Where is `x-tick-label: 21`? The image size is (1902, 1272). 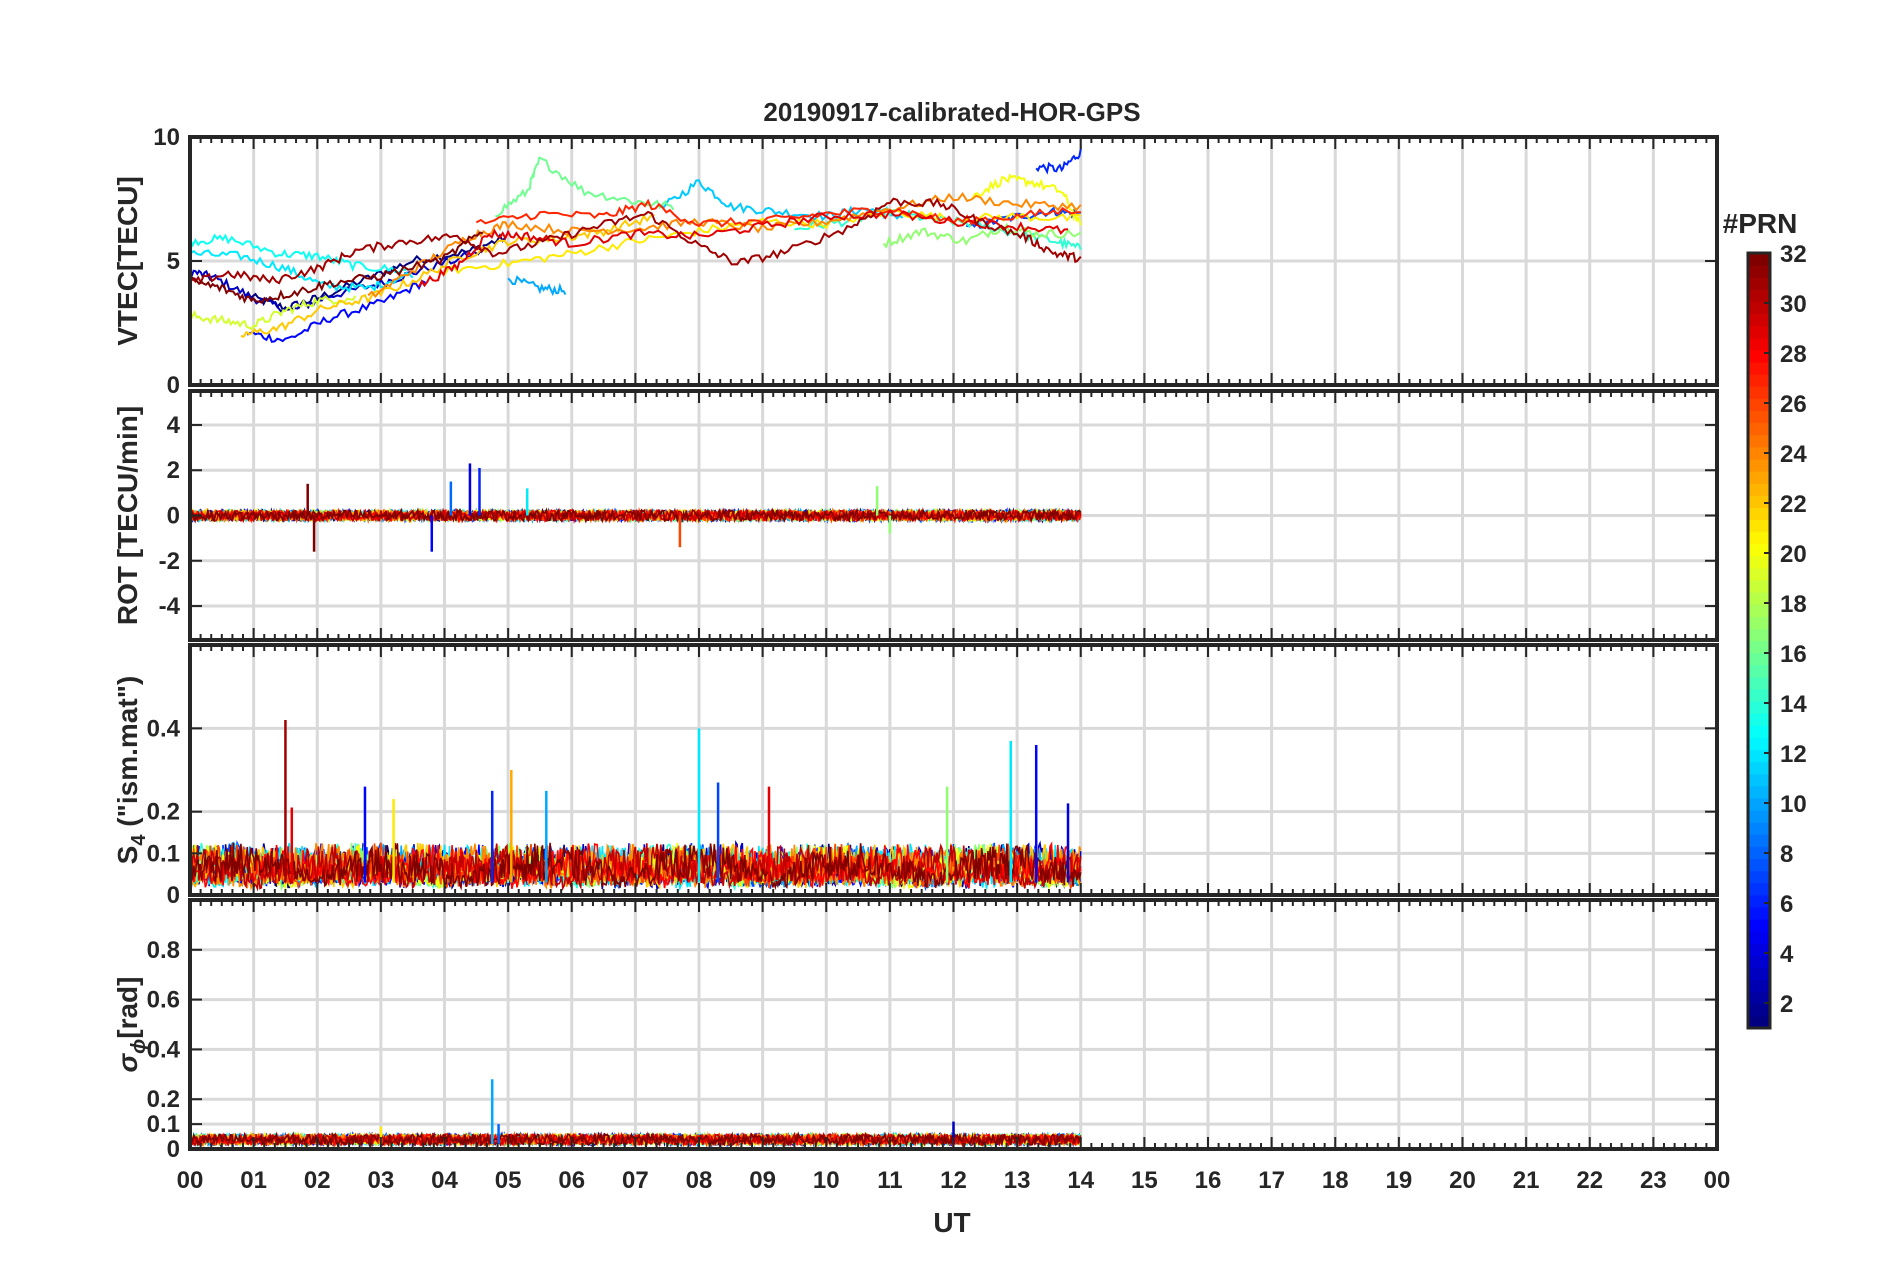
x-tick-label: 21 is located at coordinates (1526, 1180).